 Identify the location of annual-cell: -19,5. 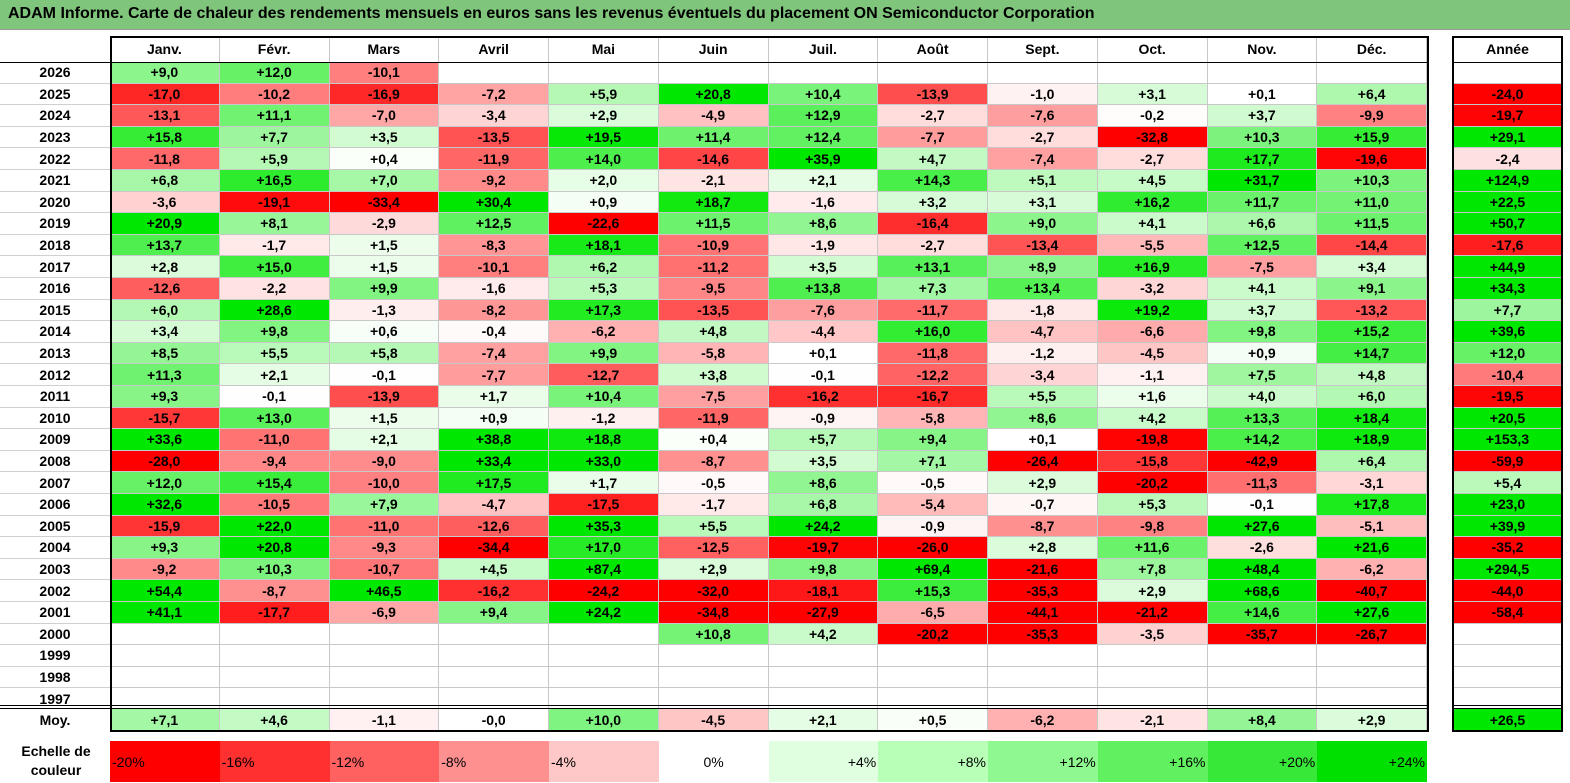
(1507, 397).